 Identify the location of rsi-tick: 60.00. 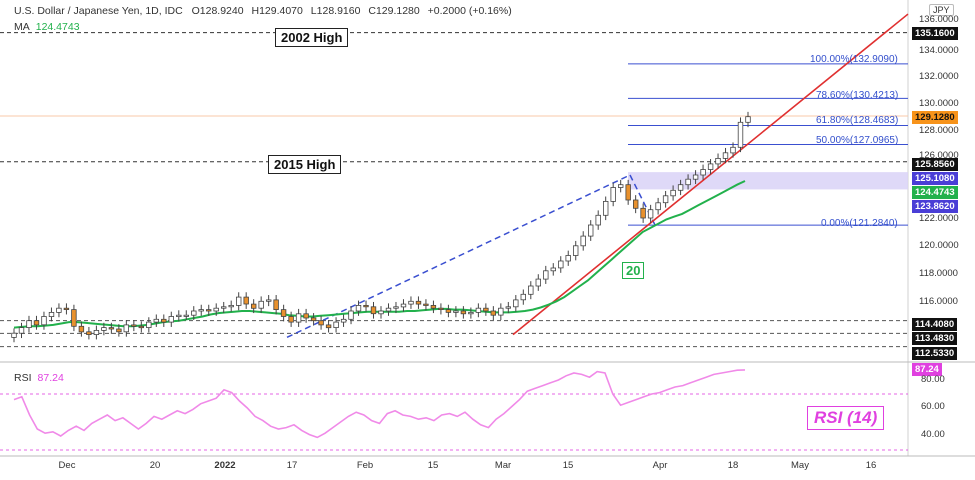
(933, 406).